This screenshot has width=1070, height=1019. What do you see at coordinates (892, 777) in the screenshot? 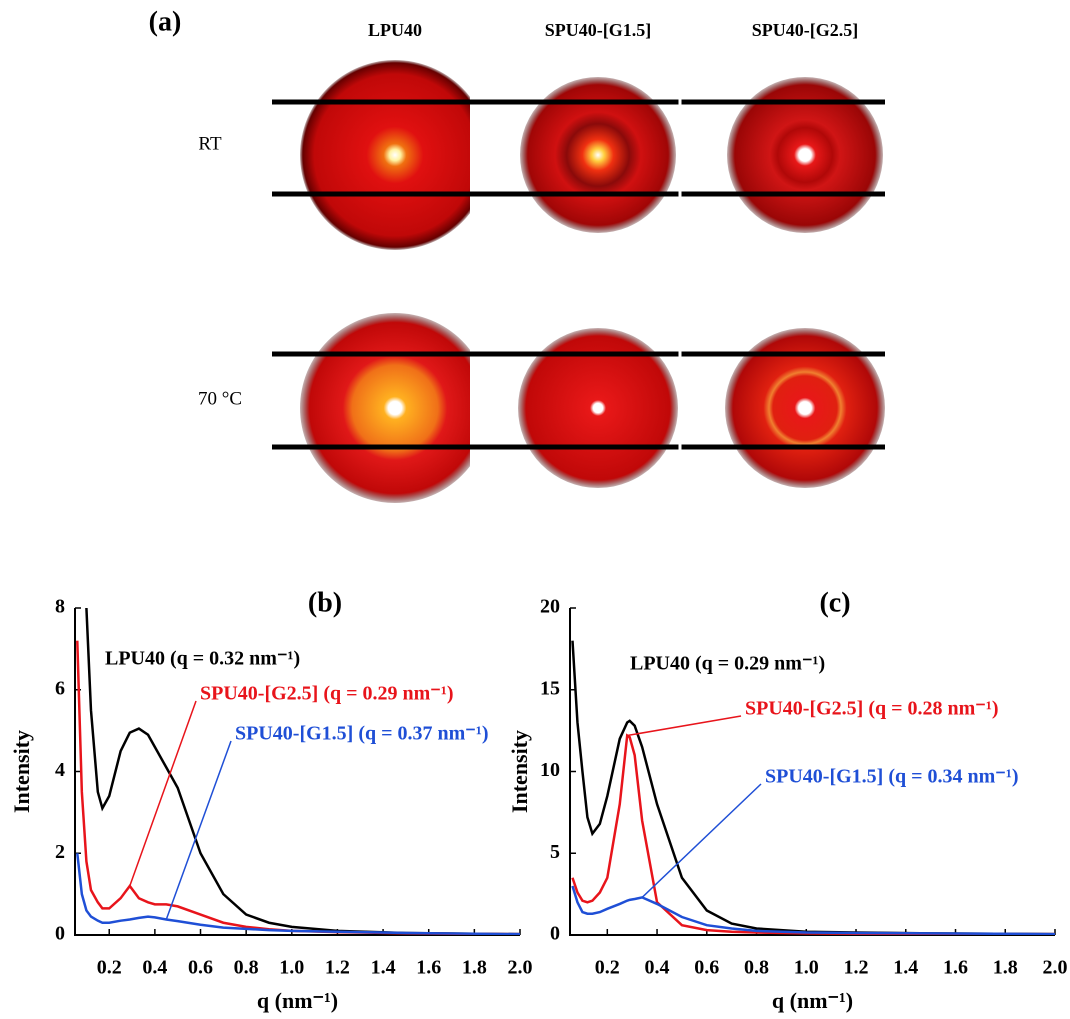
I see `annotation: SPU40-[G1.5] (q = 0.34 nm⁻¹)` at bounding box center [892, 777].